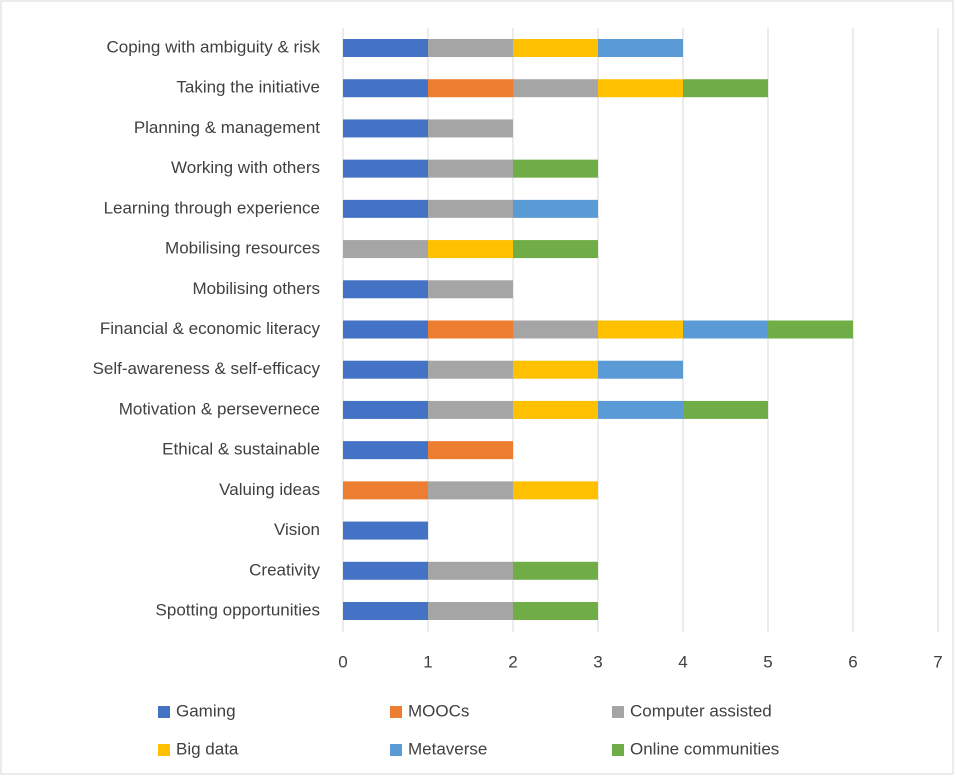  Describe the element at coordinates (937, 661) in the screenshot. I see `x-tick-label: 7` at that location.